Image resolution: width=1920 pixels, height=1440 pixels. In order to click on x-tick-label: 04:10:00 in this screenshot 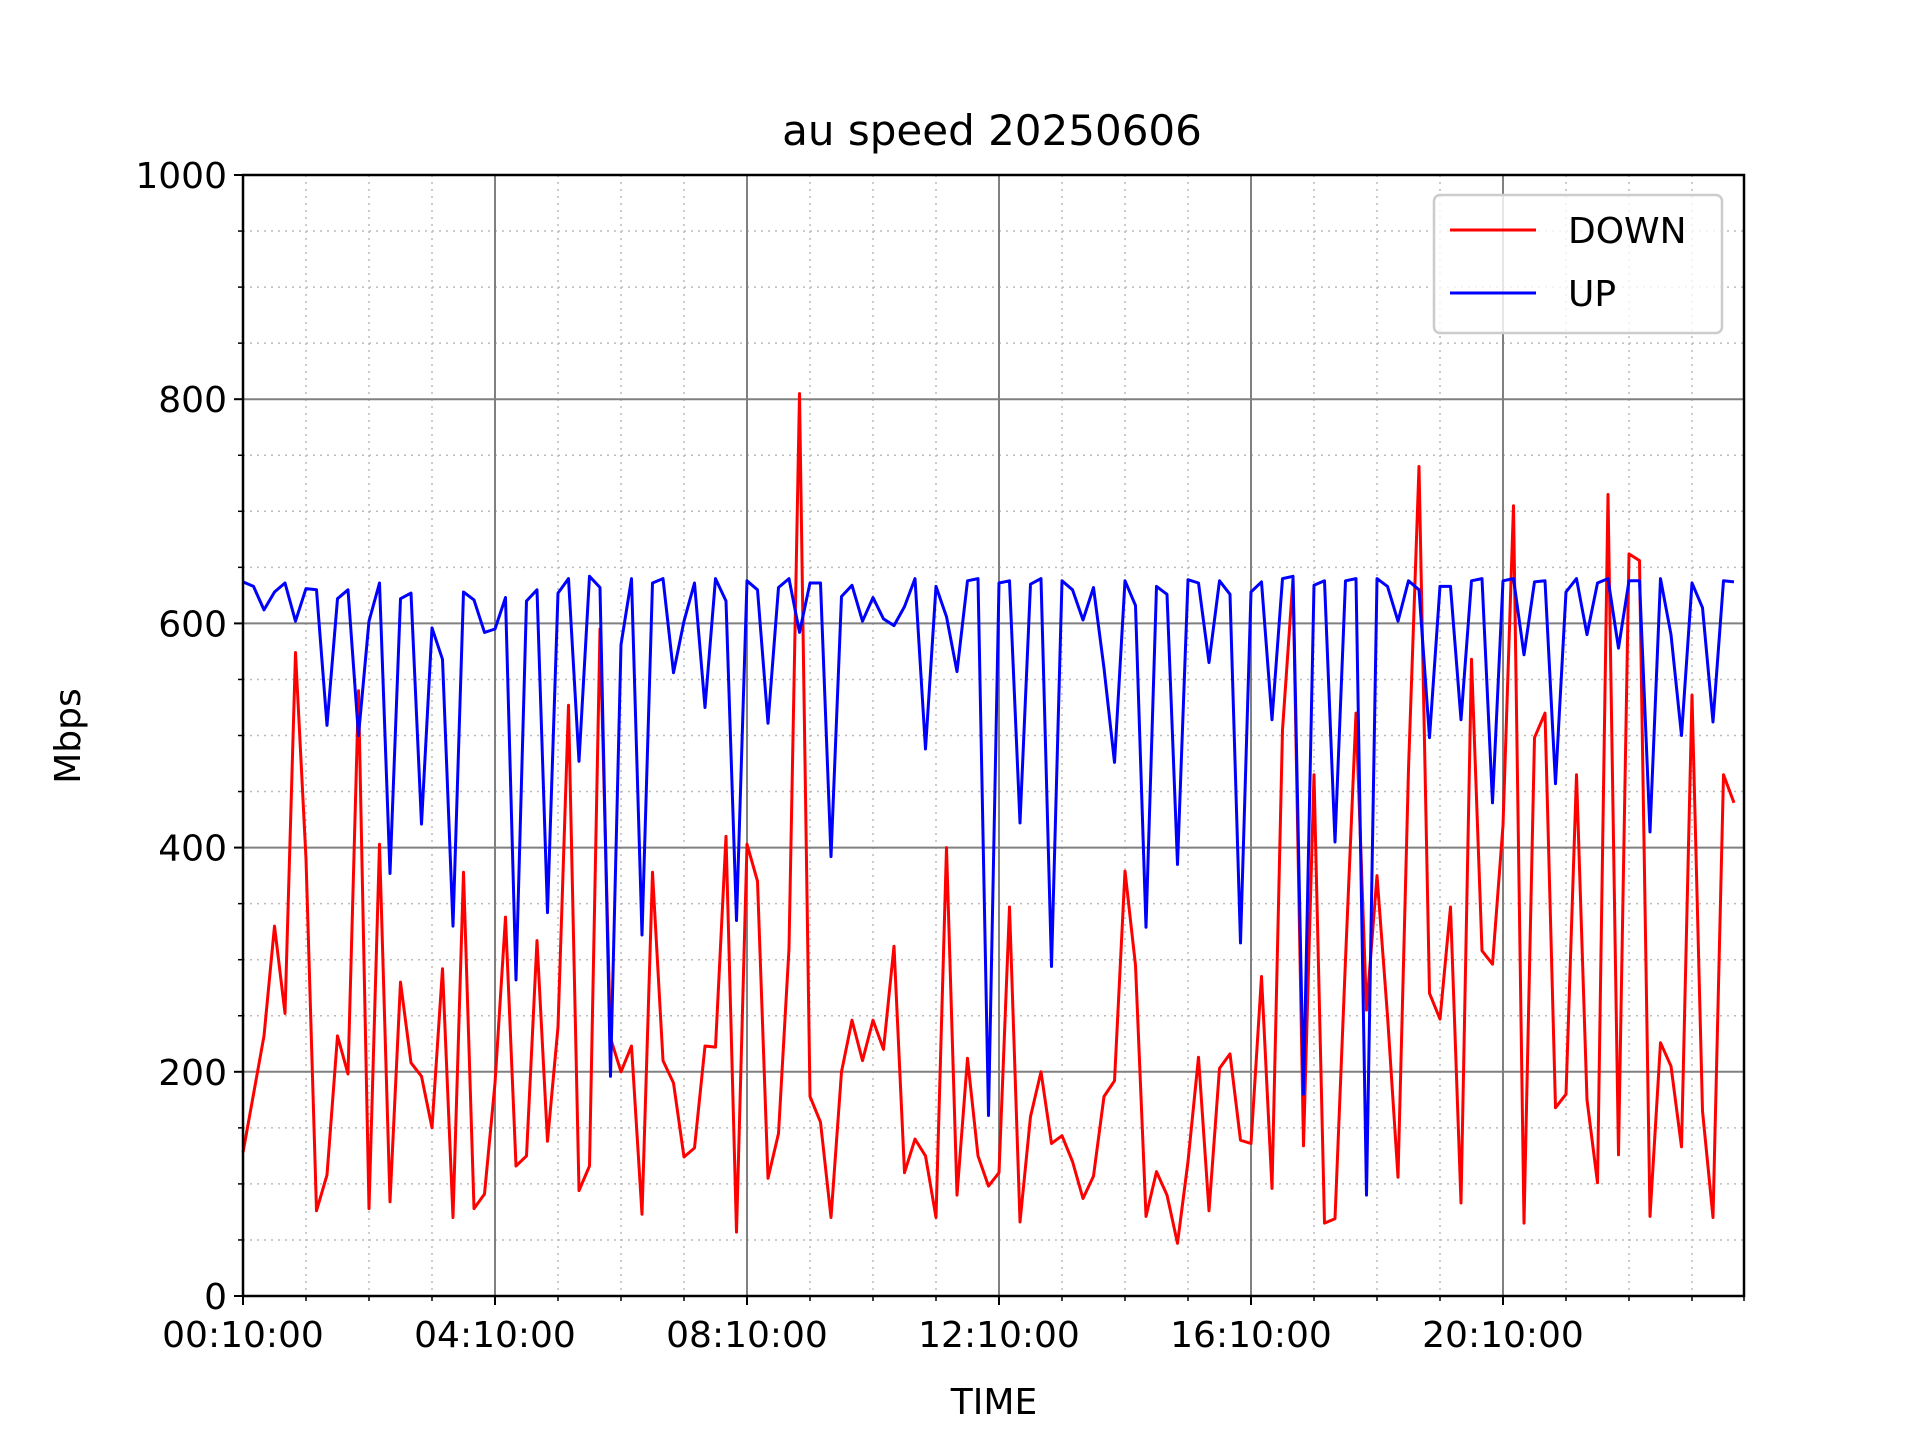, I will do `click(495, 1335)`.